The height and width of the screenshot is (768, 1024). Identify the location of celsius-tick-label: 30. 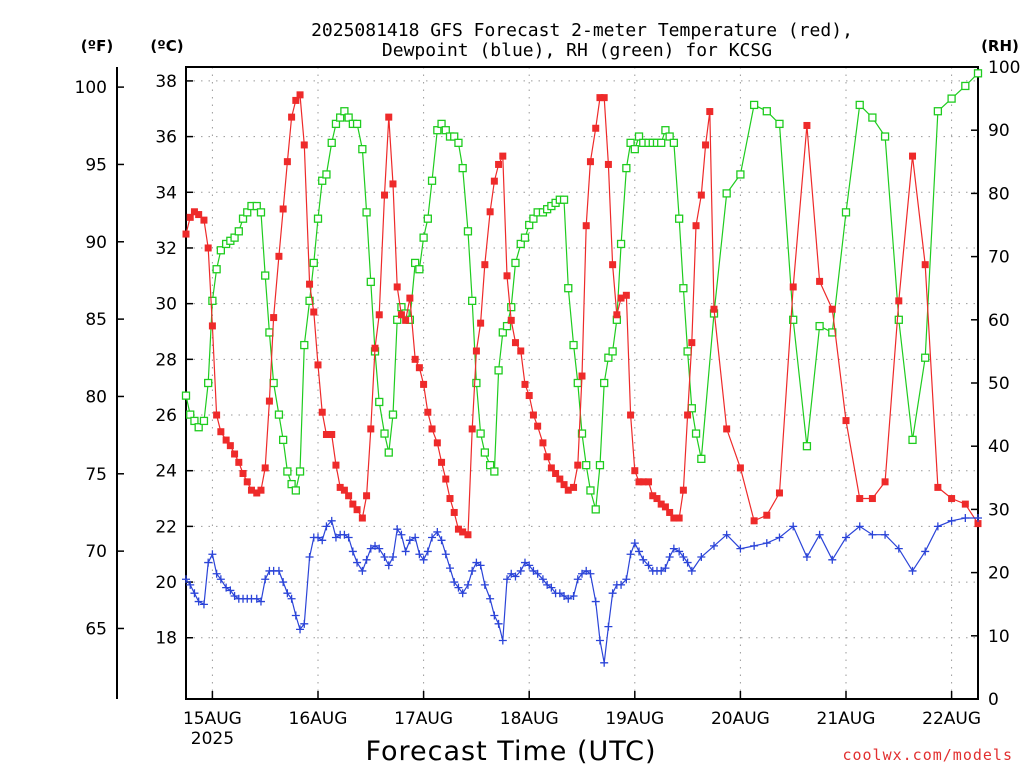
(166, 305).